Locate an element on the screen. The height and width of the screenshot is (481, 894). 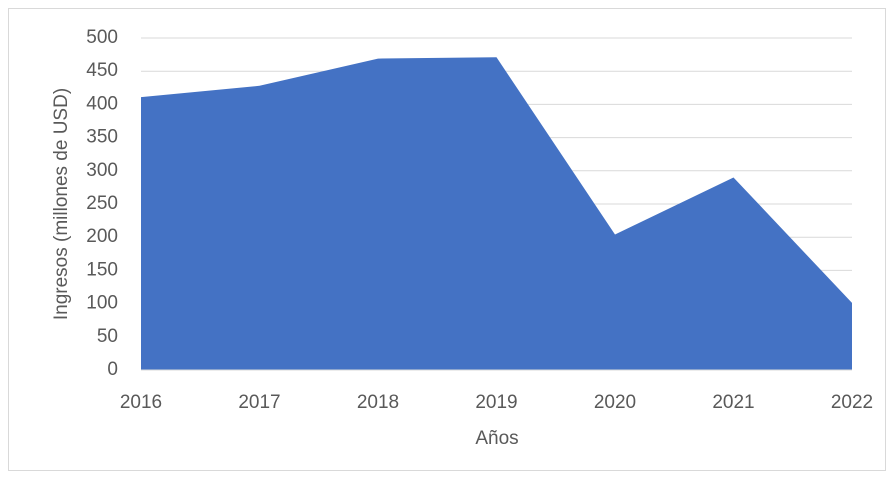
x-tick-label: 2017 is located at coordinates (259, 402).